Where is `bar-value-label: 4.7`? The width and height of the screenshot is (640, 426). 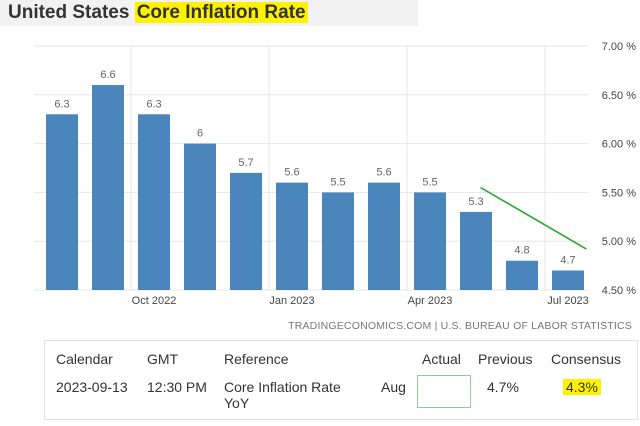
bar-value-label: 4.7 is located at coordinates (567, 260).